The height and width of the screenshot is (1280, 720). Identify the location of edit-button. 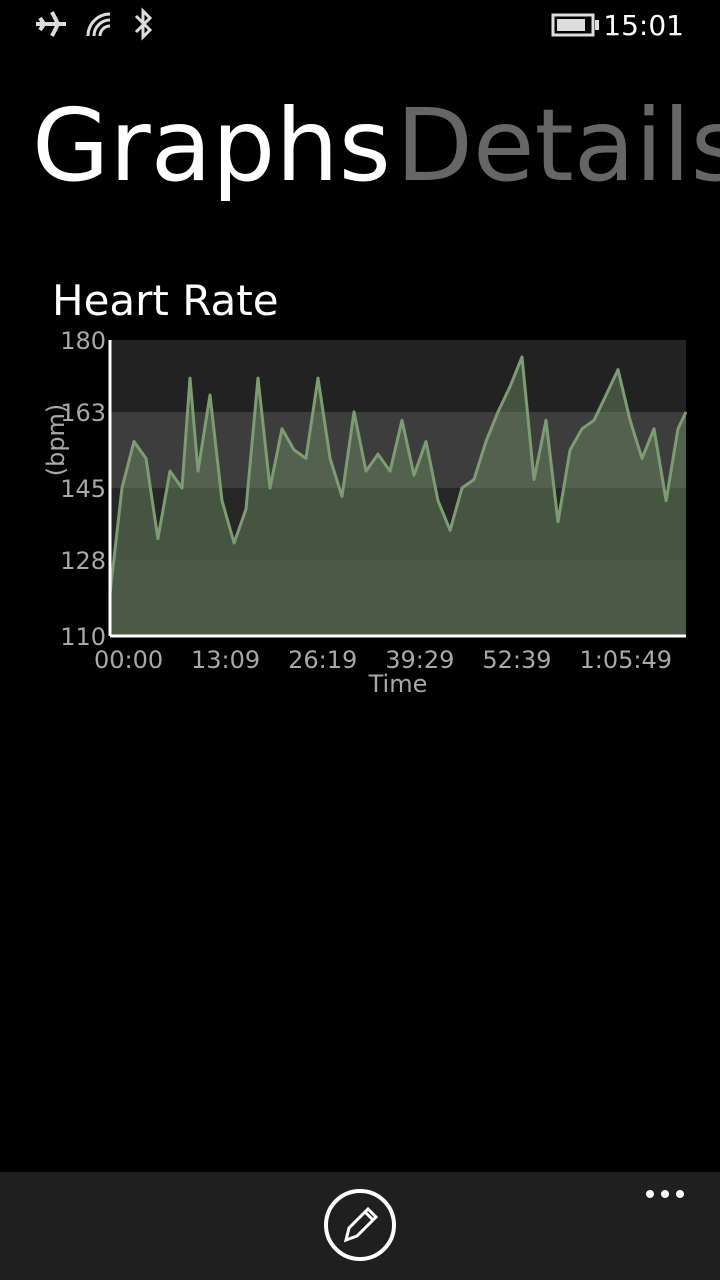
(360, 1225).